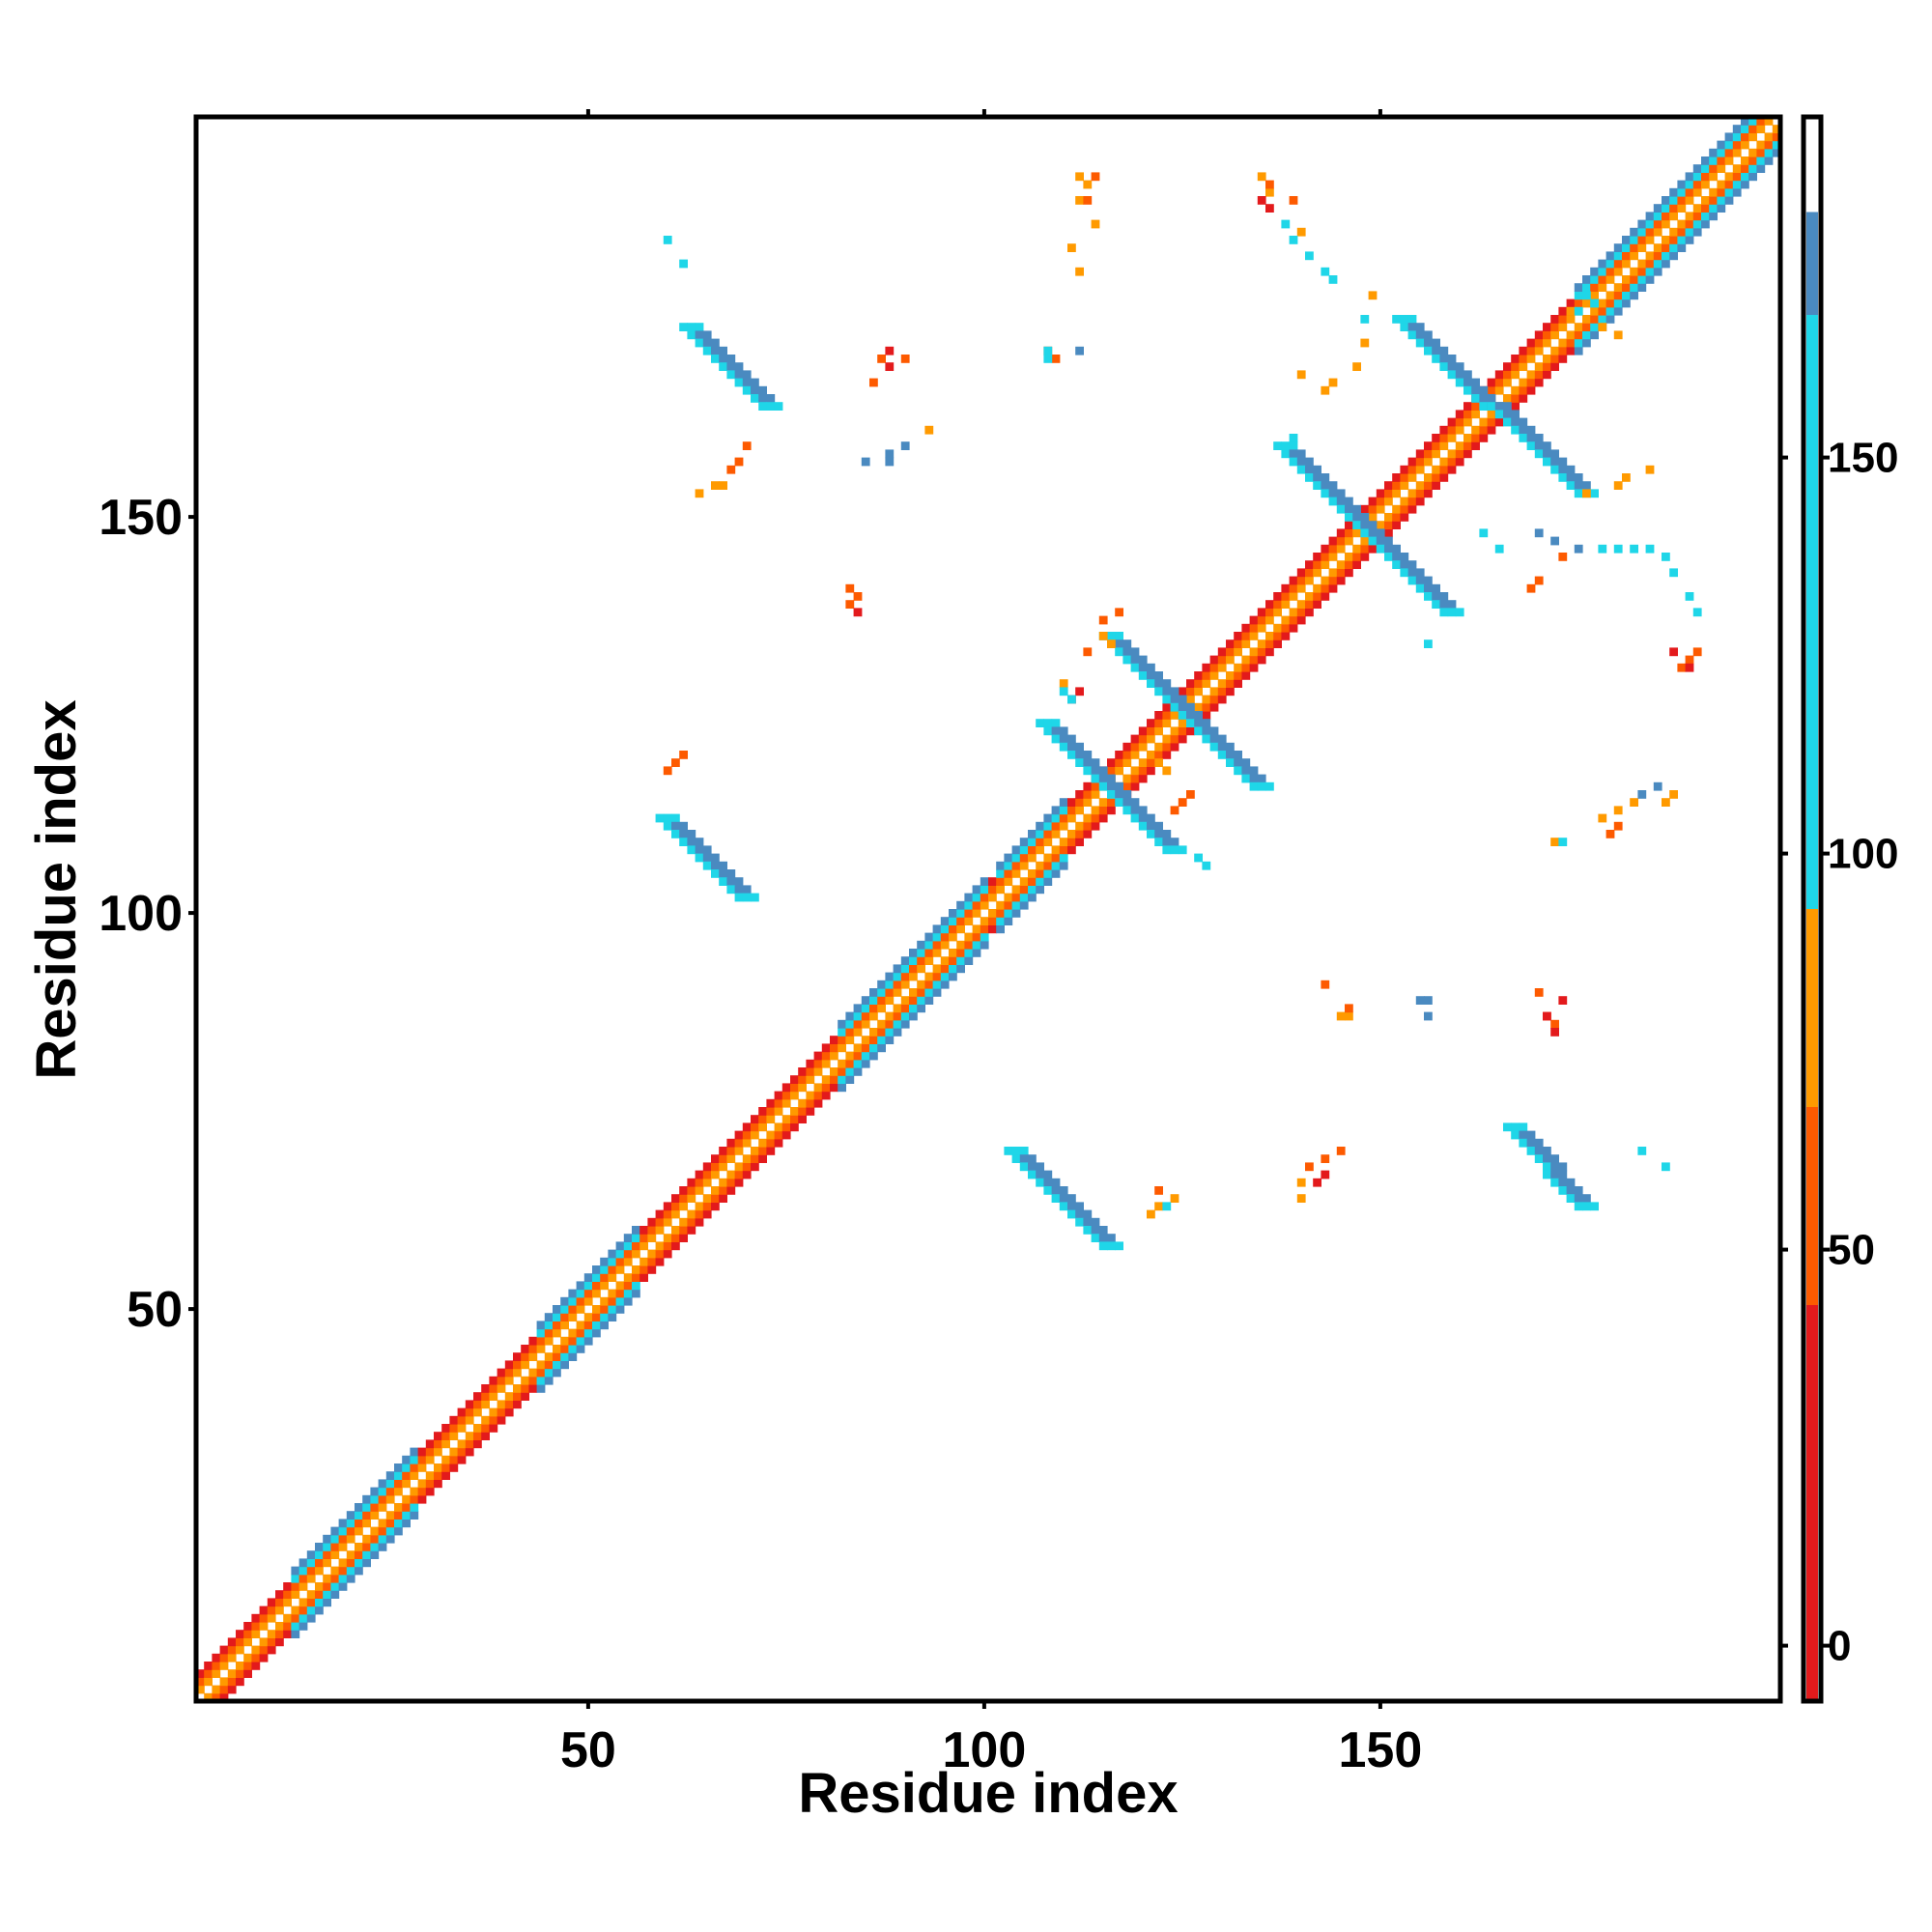  I want to click on x-axis-label: Residue index, so click(988, 1793).